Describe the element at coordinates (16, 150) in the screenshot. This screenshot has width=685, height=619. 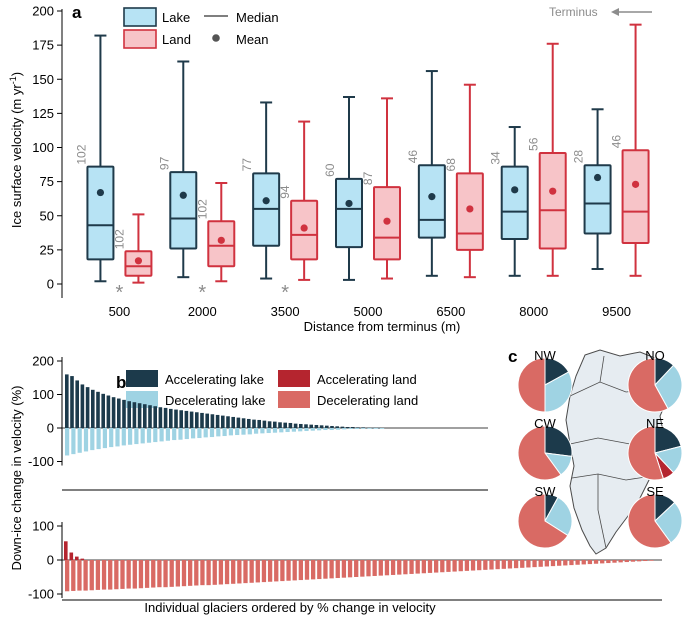
I see `panel-a-ylabel: Ice surface velocity (m yr-1)` at that location.